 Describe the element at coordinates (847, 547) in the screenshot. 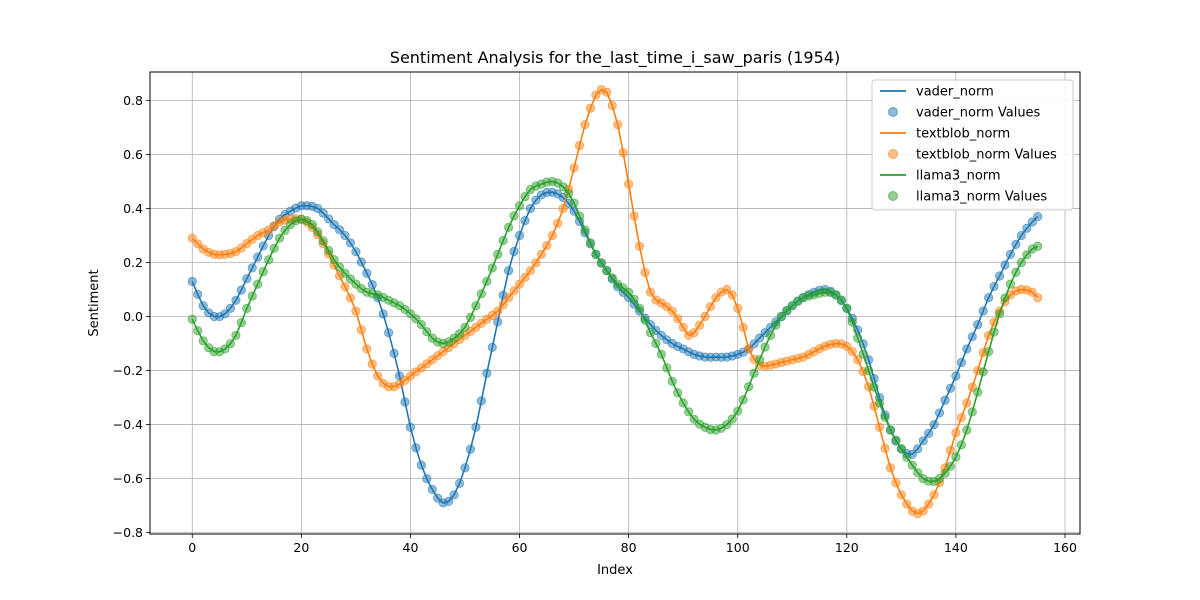

I see `x-tick-label: 120` at that location.